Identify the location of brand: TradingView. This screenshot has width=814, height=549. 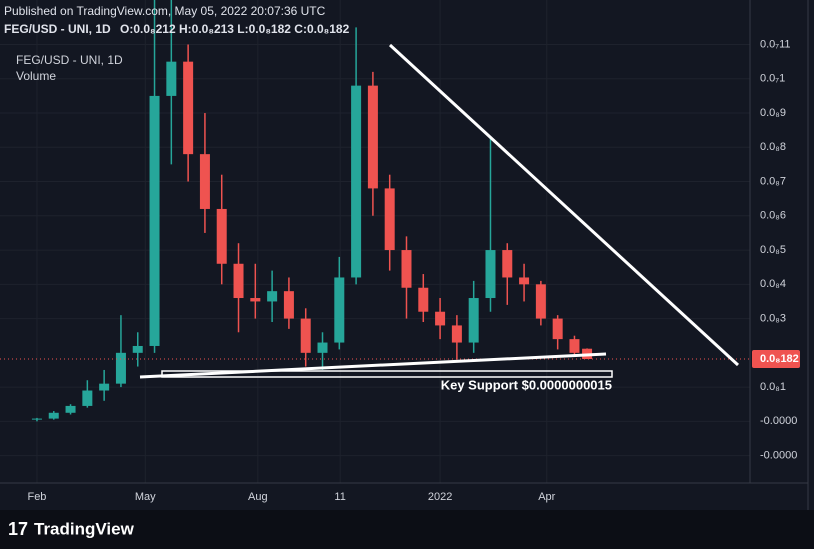
(84, 528).